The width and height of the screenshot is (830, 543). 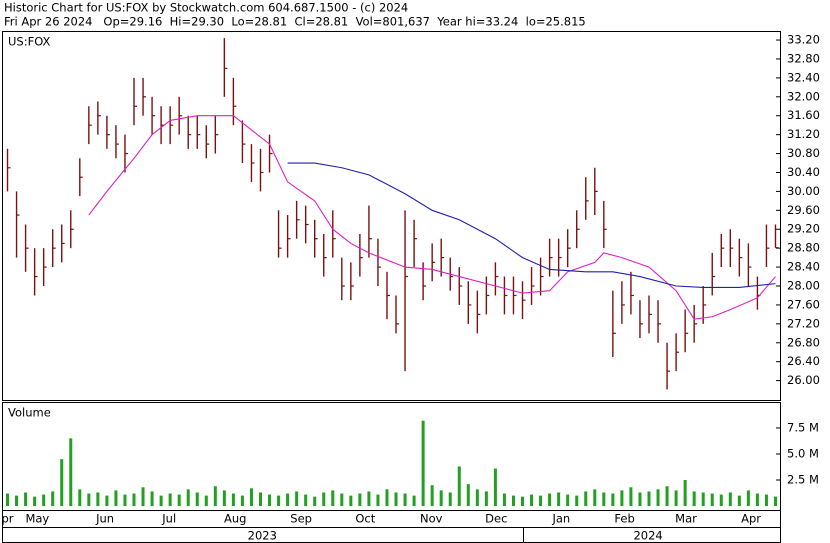 What do you see at coordinates (29, 42) in the screenshot?
I see `symbol-label: US:FOX` at bounding box center [29, 42].